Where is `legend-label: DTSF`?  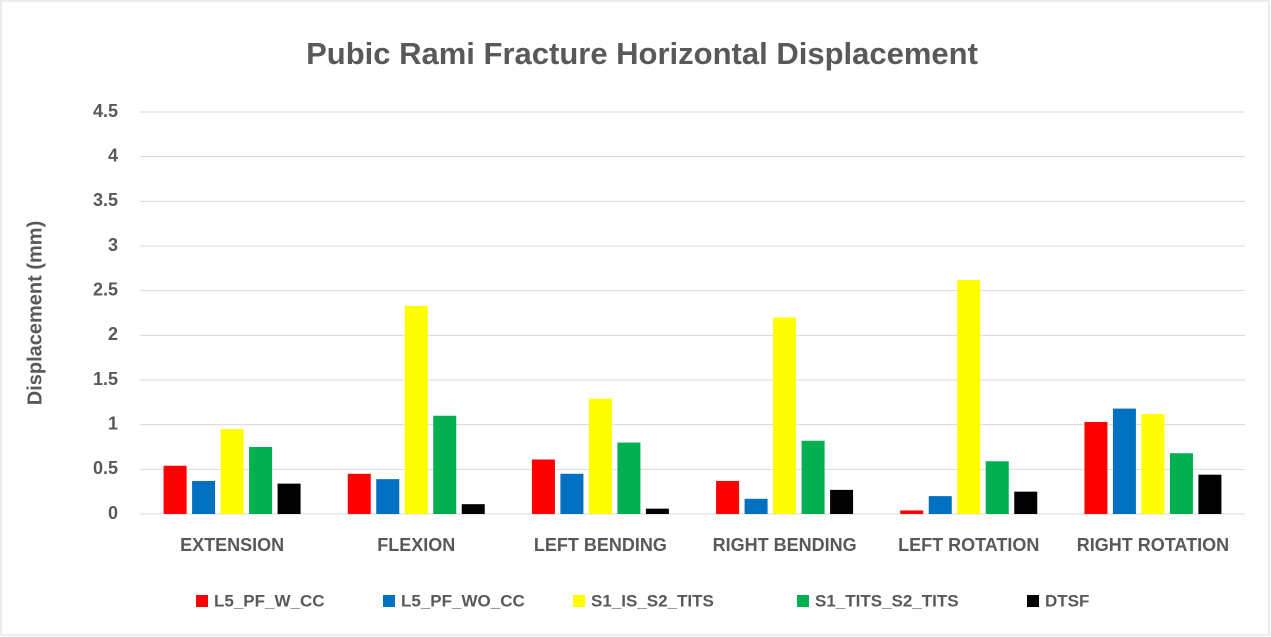
legend-label: DTSF is located at coordinates (1067, 600).